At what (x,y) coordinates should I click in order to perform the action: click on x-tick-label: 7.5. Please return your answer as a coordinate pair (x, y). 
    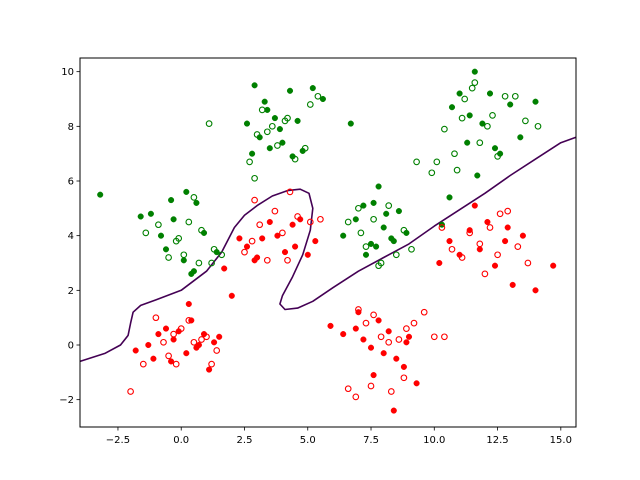
    Looking at the image, I should click on (371, 440).